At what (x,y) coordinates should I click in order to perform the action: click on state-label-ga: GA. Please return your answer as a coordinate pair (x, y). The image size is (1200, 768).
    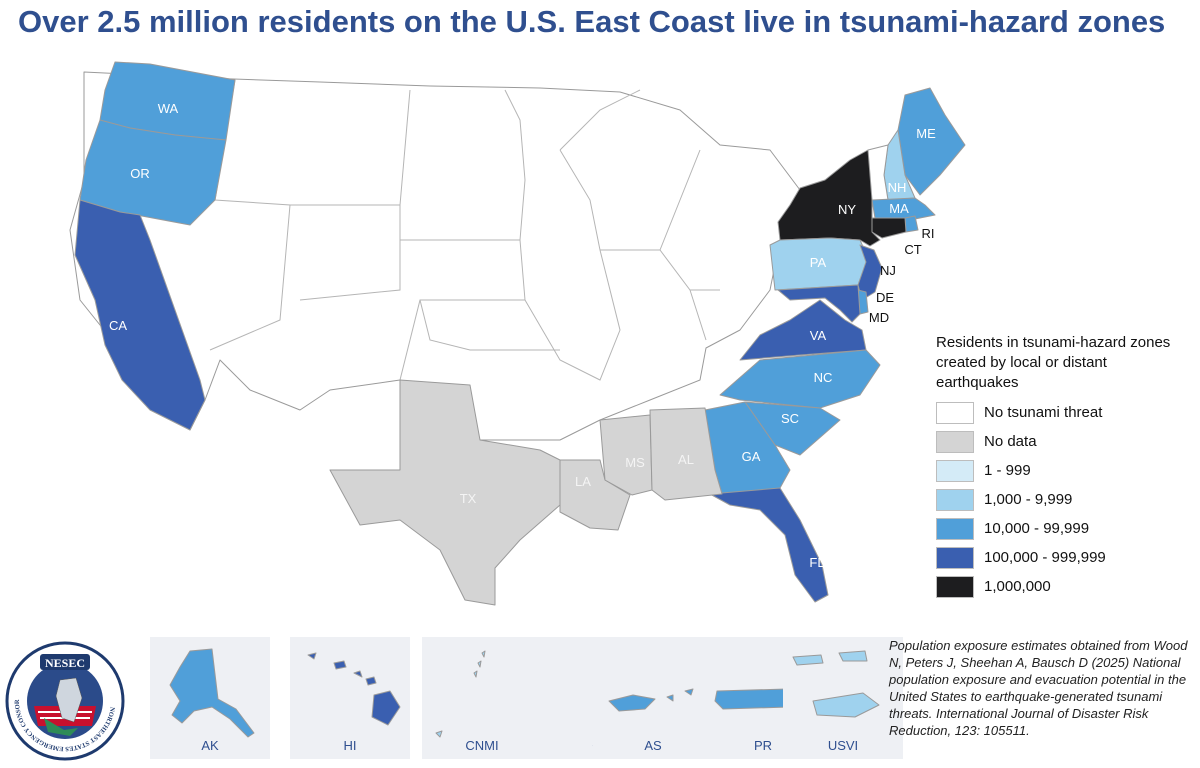
    Looking at the image, I should click on (751, 456).